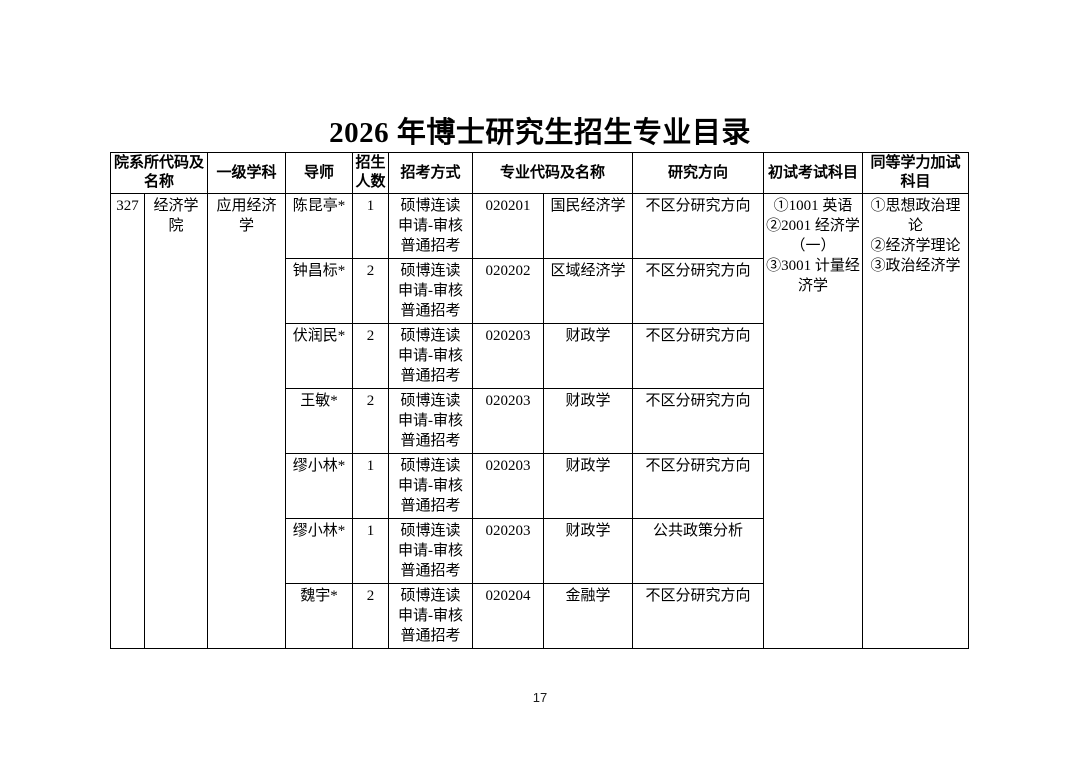 Image resolution: width=1080 pixels, height=765 pixels. I want to click on table-row: 缪小林* 1 硕博连读 申请-审核 普通招考 020203 财政学 公共政策分析, so click(540, 551).